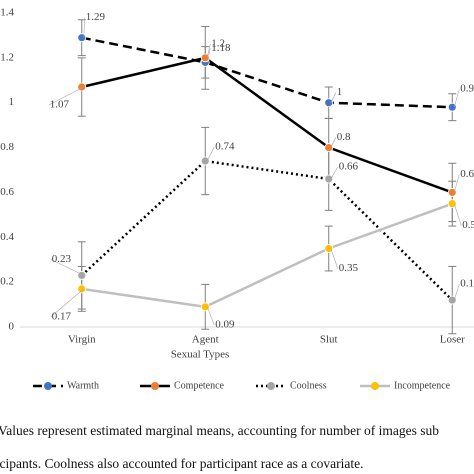 The height and width of the screenshot is (474, 474). Describe the element at coordinates (7, 237) in the screenshot. I see `y-tick-label: 0.4` at that location.